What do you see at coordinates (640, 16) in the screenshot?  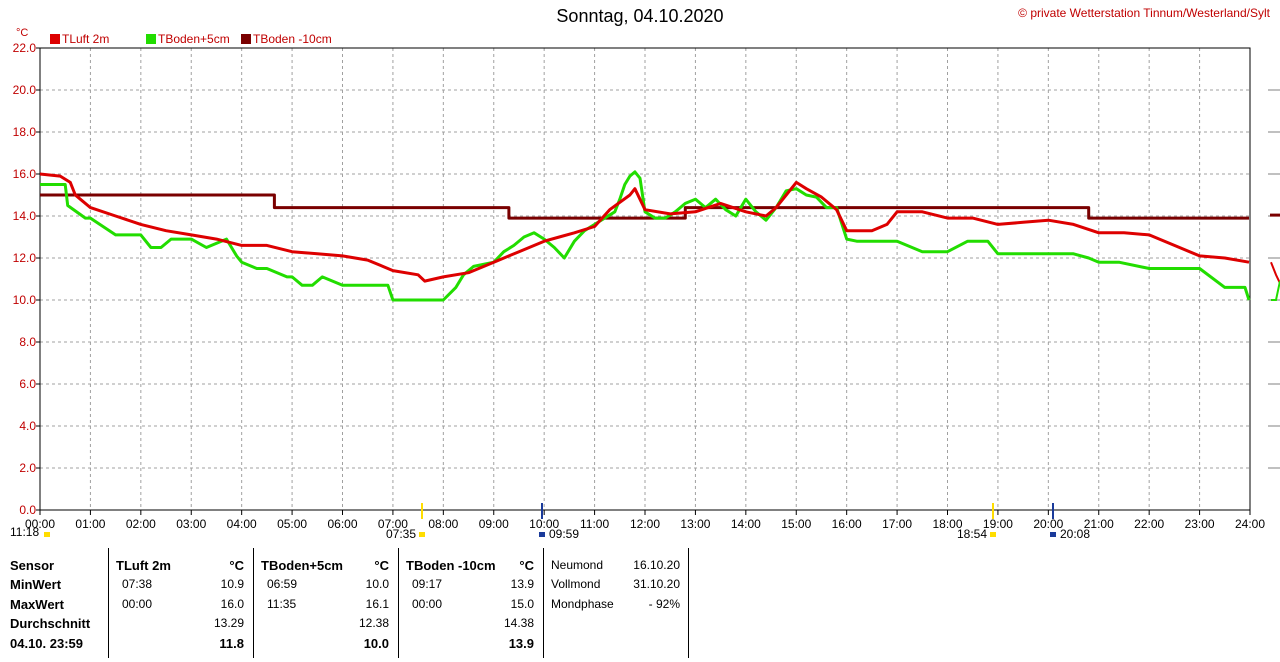 I see `chart-title: Sonntag, 04.10.2020` at bounding box center [640, 16].